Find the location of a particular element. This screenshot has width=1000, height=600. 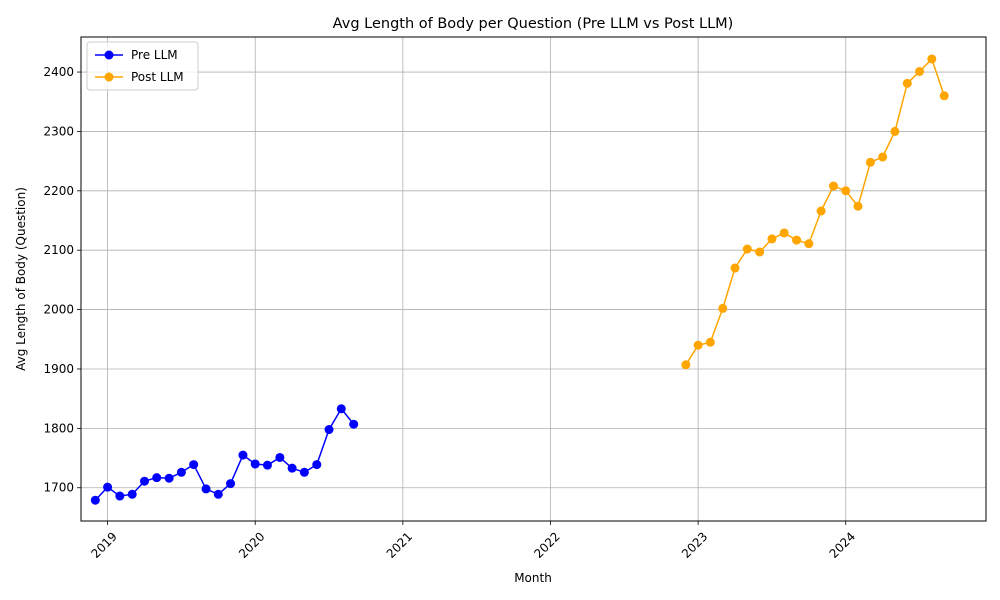

legend-marker-post-llm is located at coordinates (109, 77).